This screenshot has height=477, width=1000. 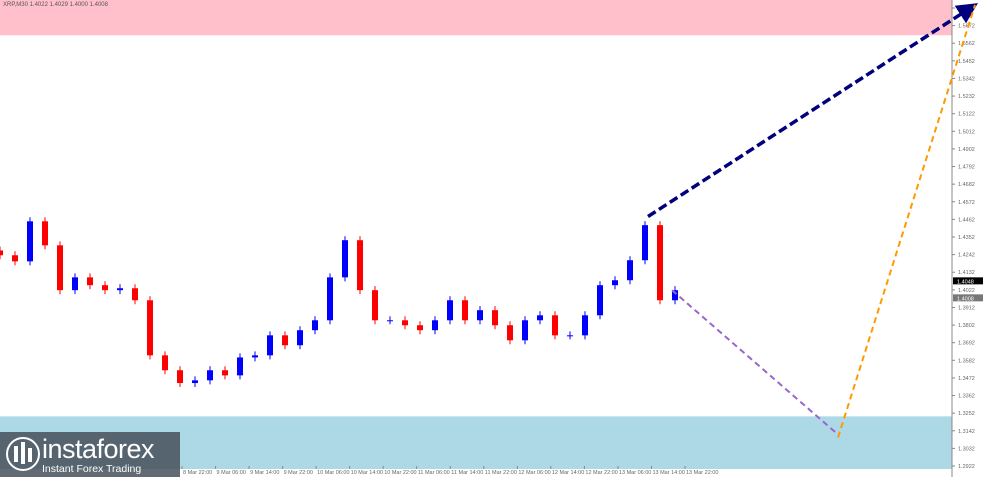 What do you see at coordinates (23, 454) in the screenshot?
I see `logo-mark-icon` at bounding box center [23, 454].